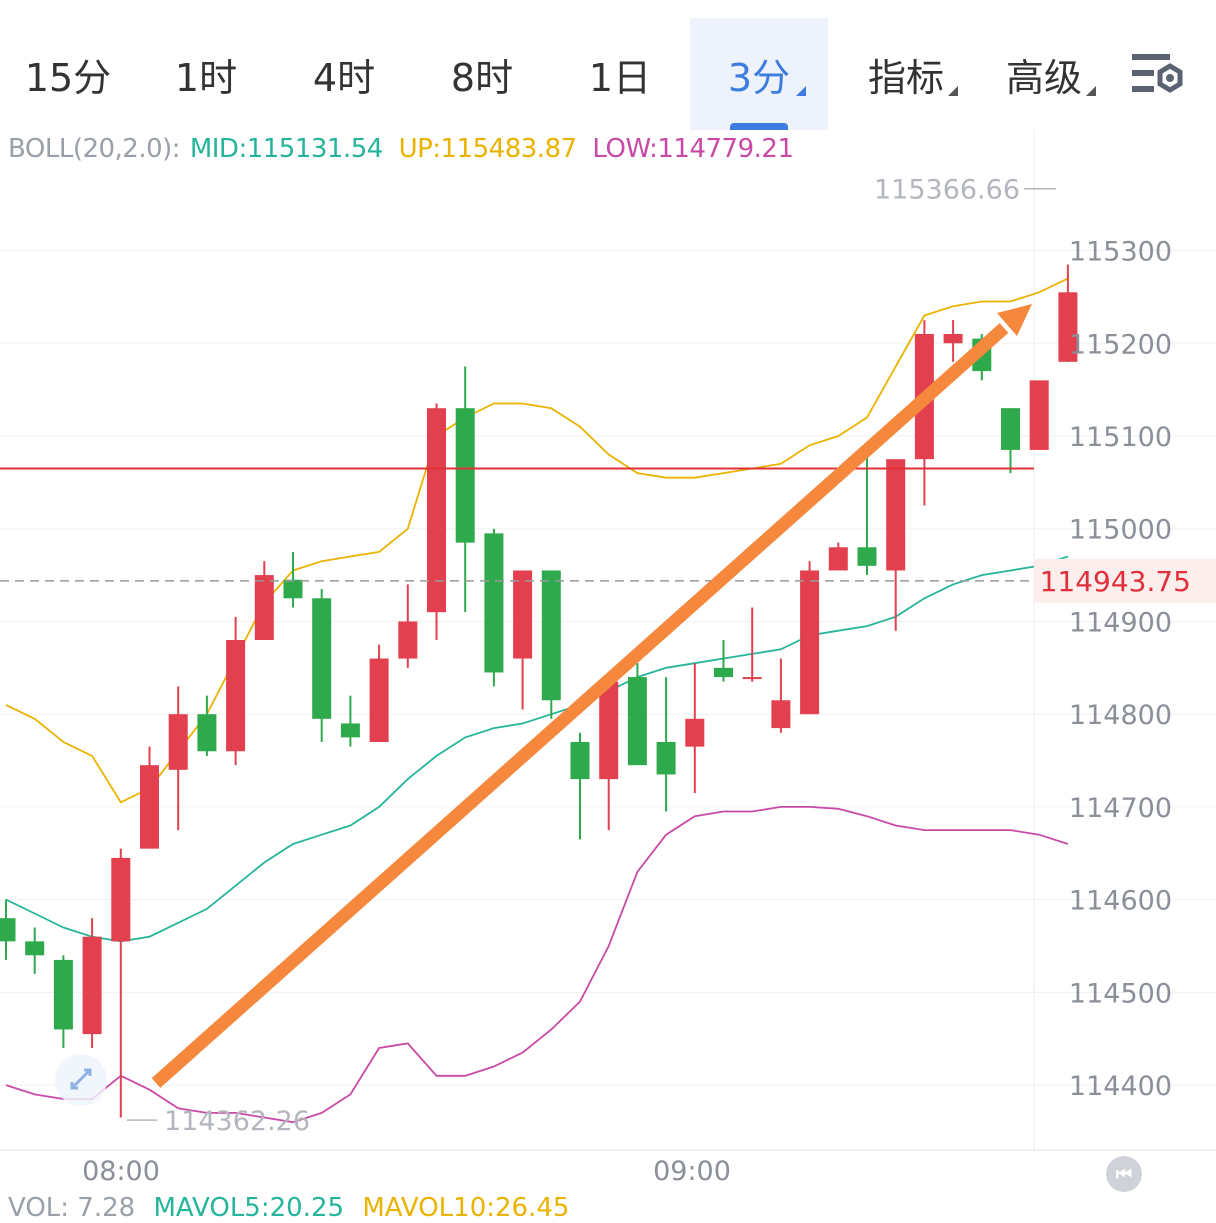 The height and width of the screenshot is (1223, 1216). What do you see at coordinates (237, 1121) in the screenshot?
I see `low-marker-label: 114362.26` at bounding box center [237, 1121].